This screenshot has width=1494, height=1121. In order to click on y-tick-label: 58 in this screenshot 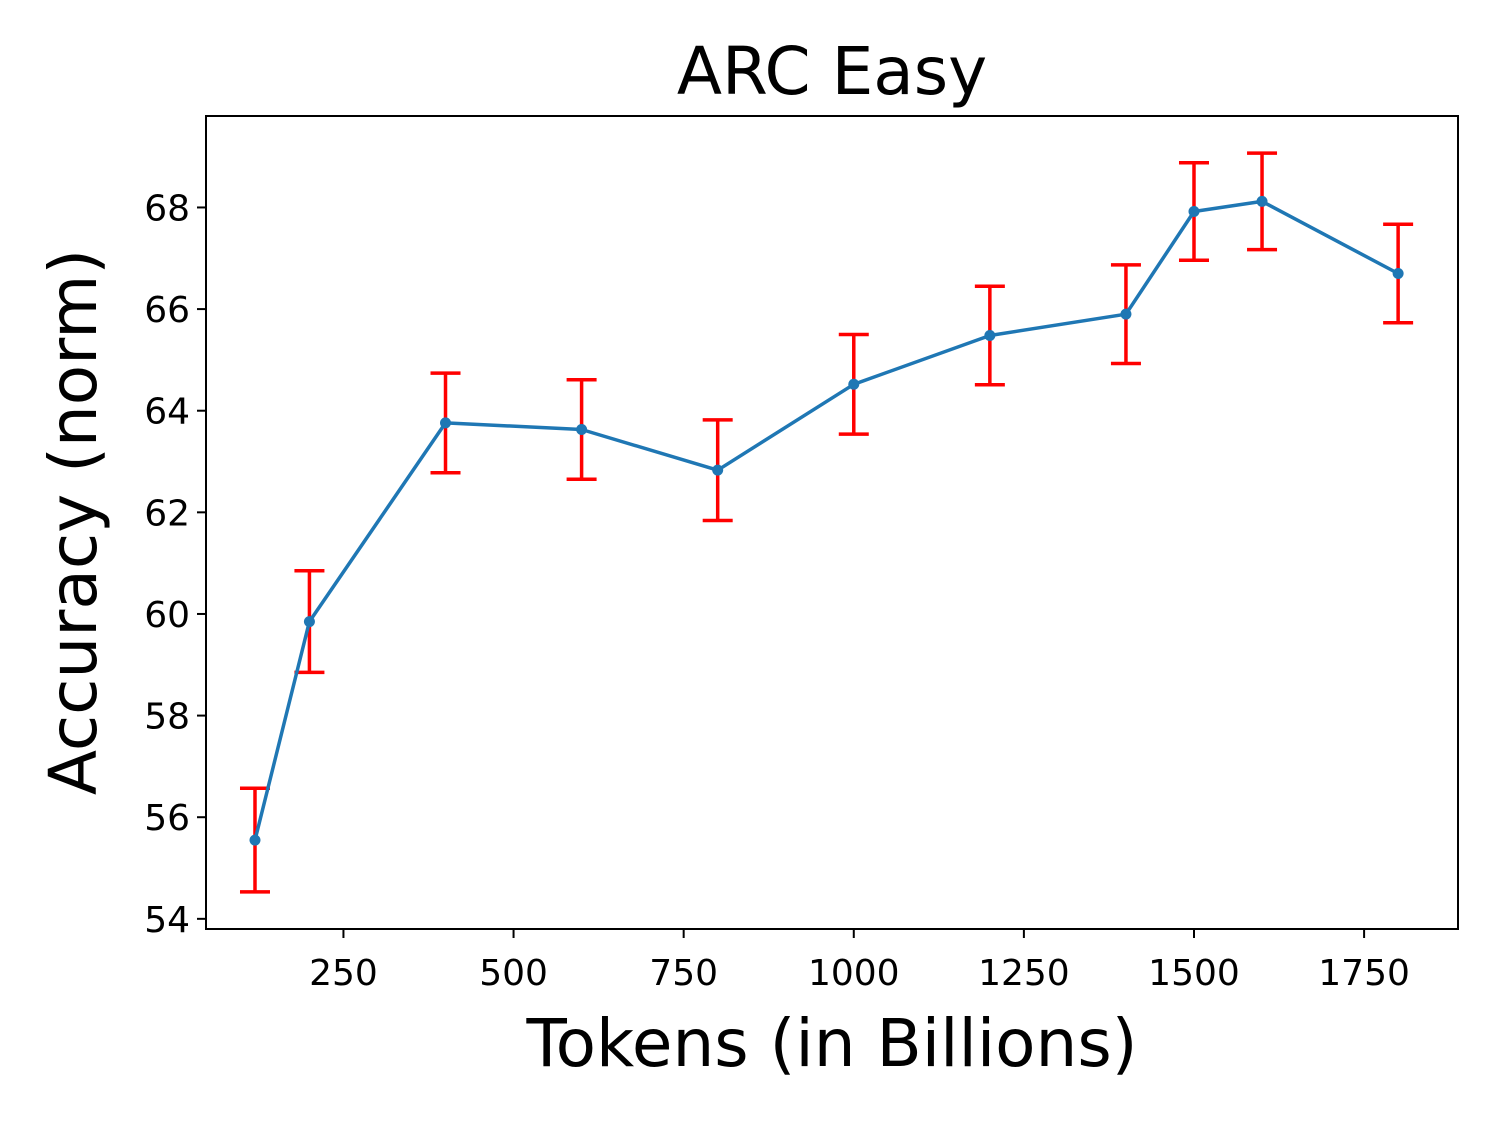, I will do `click(167, 717)`.